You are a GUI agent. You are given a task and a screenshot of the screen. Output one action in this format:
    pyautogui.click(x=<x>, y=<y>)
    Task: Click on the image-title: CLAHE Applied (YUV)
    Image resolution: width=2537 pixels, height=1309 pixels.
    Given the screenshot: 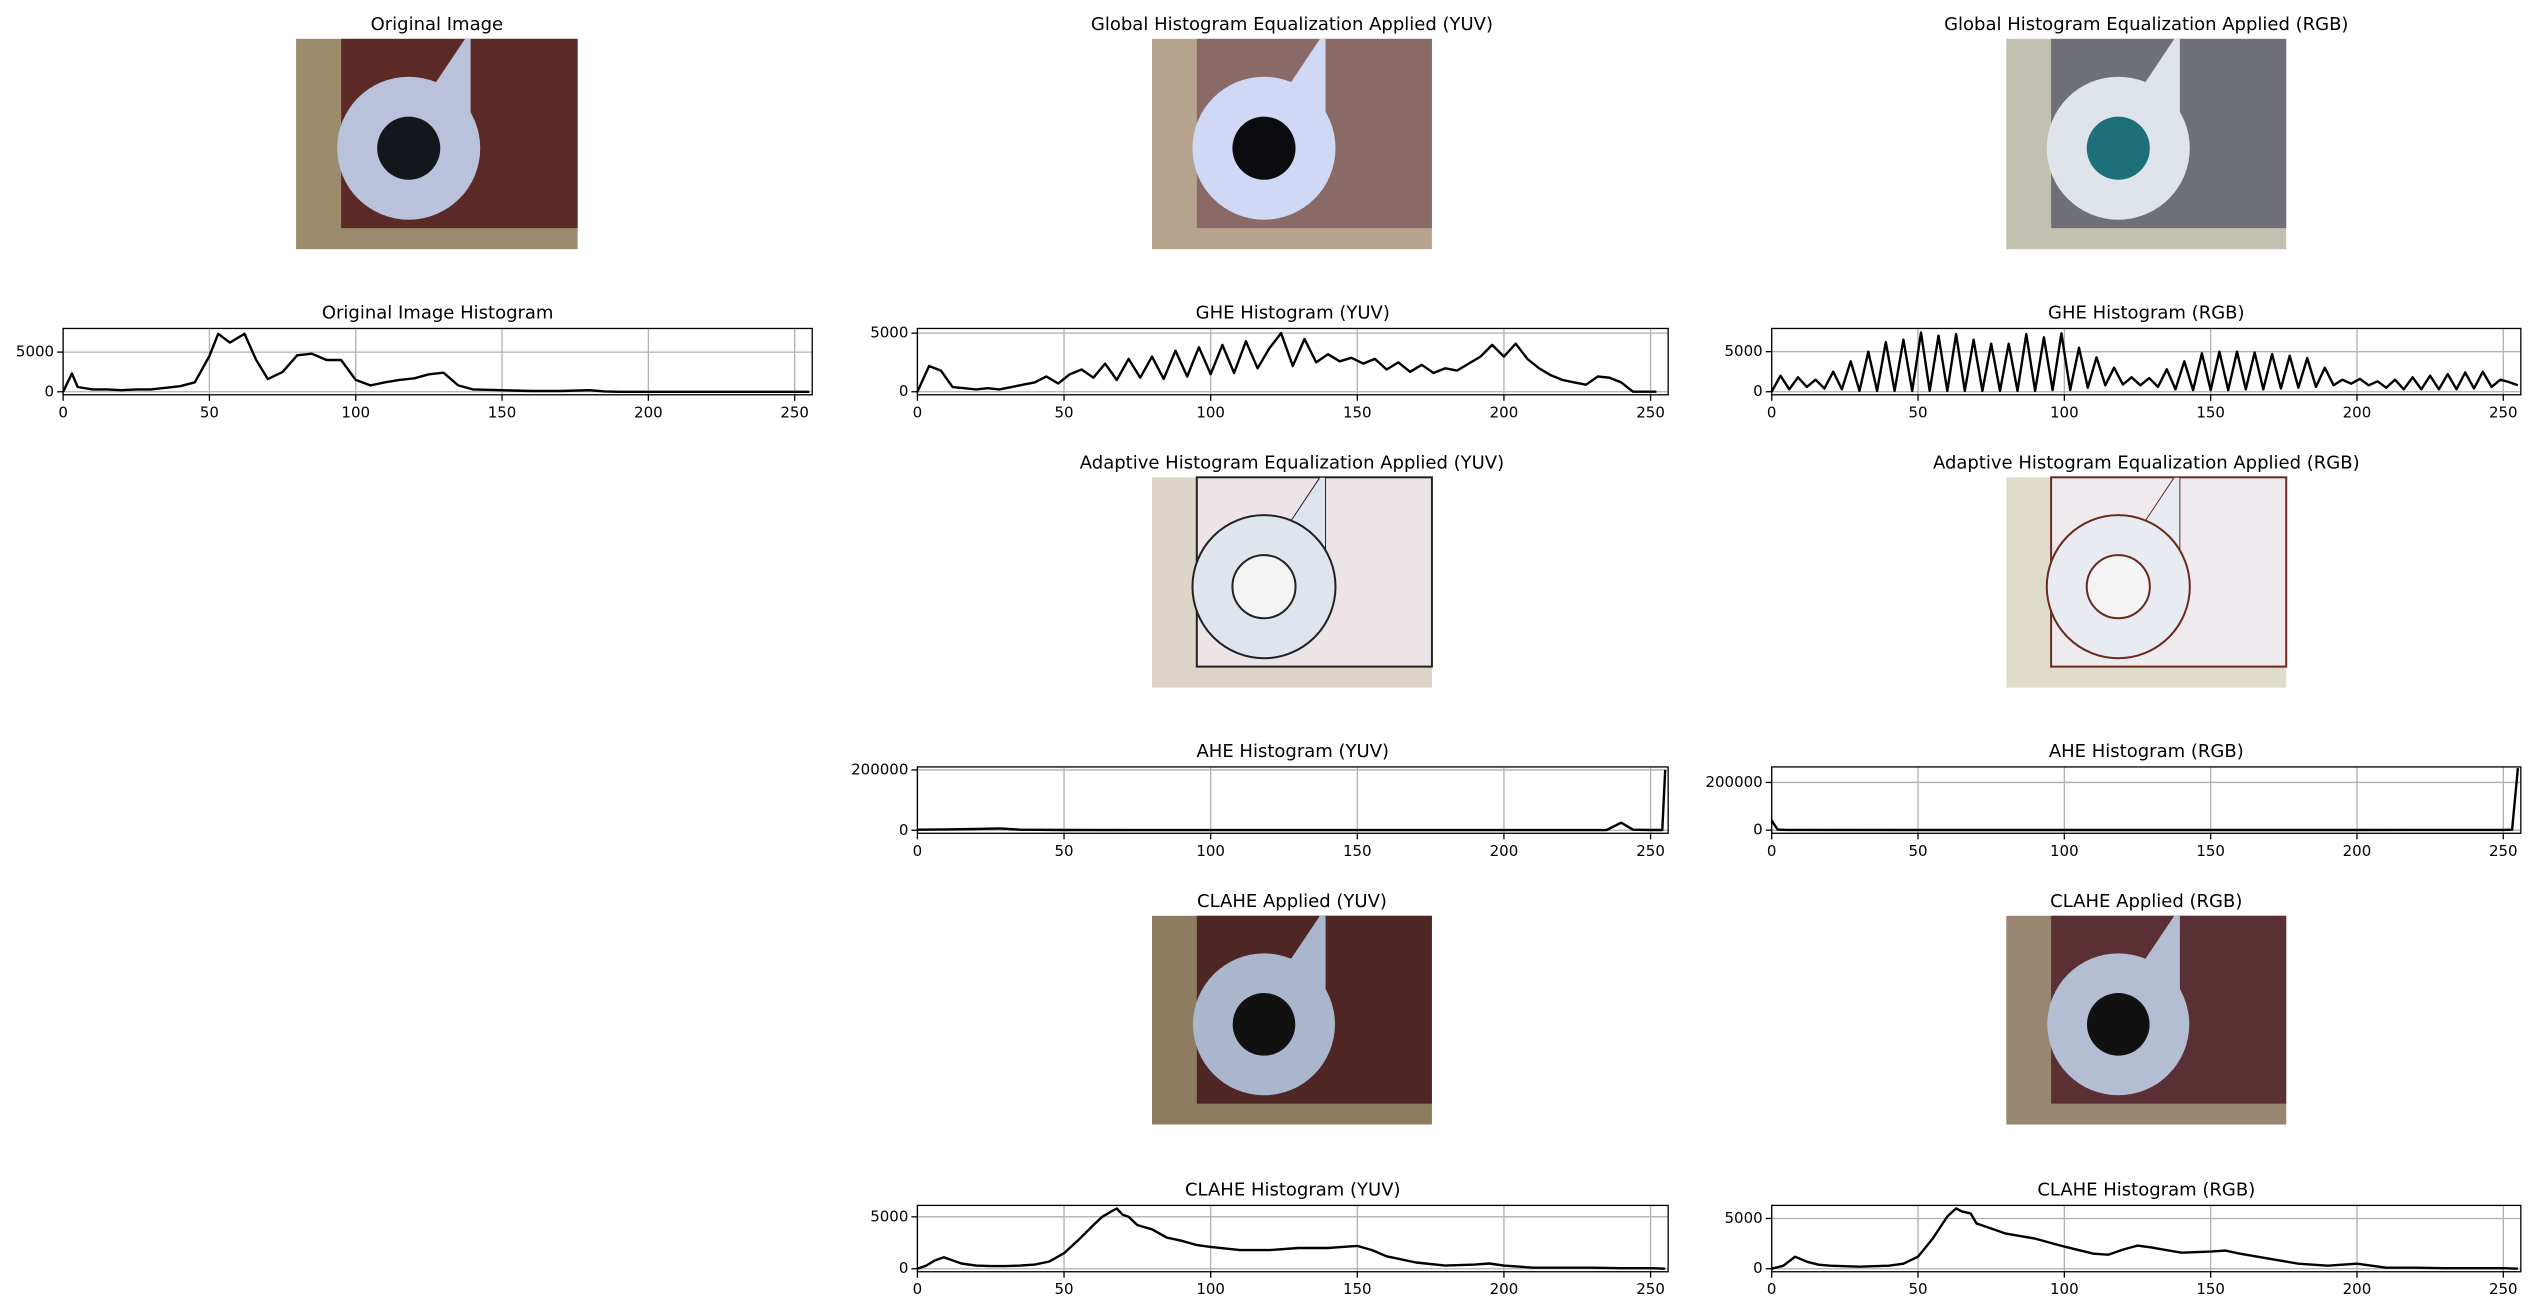 What is the action you would take?
    pyautogui.click(x=1292, y=901)
    